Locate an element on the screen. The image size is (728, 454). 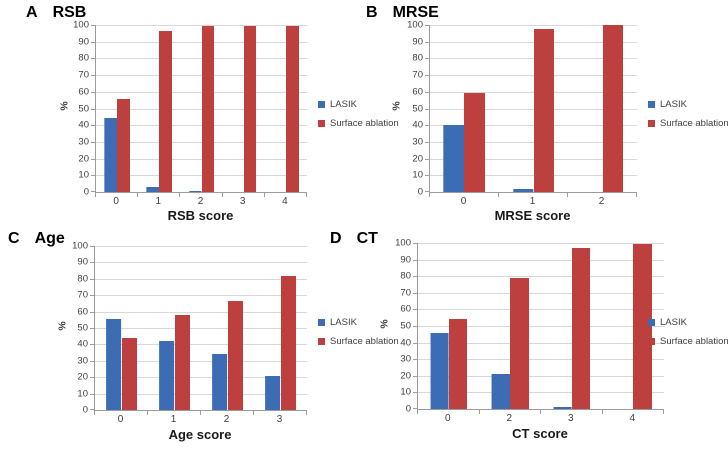
panel-title: B MRSE is located at coordinates (402, 13).